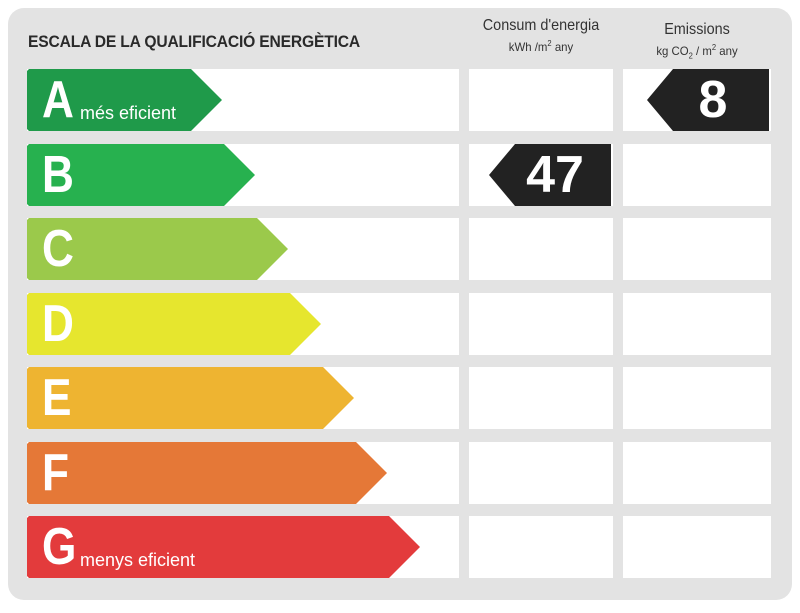 The image size is (800, 613). I want to click on rating-letter: A, so click(58, 100).